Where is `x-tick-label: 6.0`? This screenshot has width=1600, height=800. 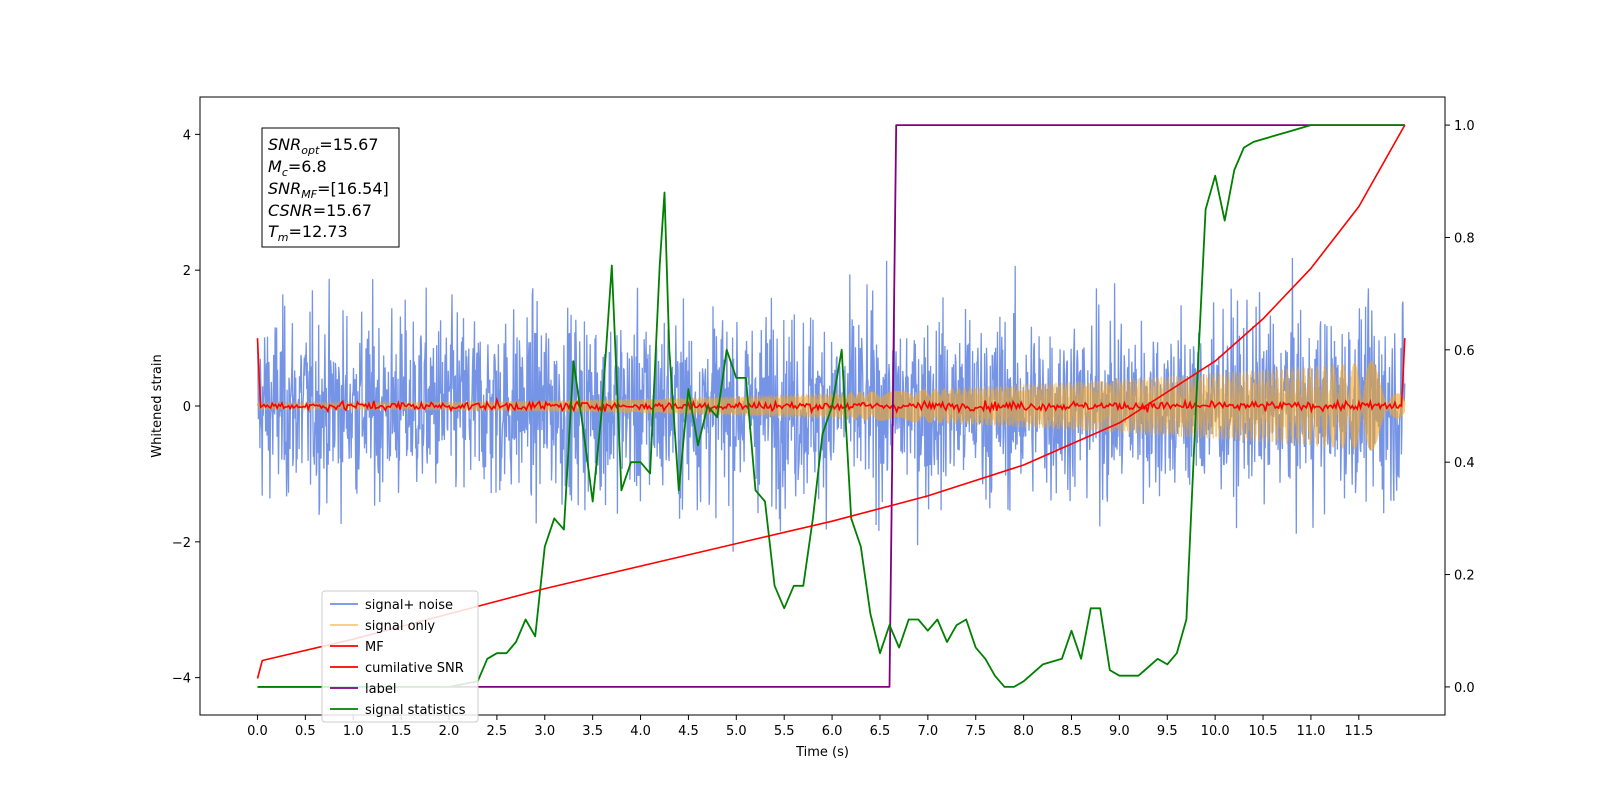
x-tick-label: 6.0 is located at coordinates (832, 731).